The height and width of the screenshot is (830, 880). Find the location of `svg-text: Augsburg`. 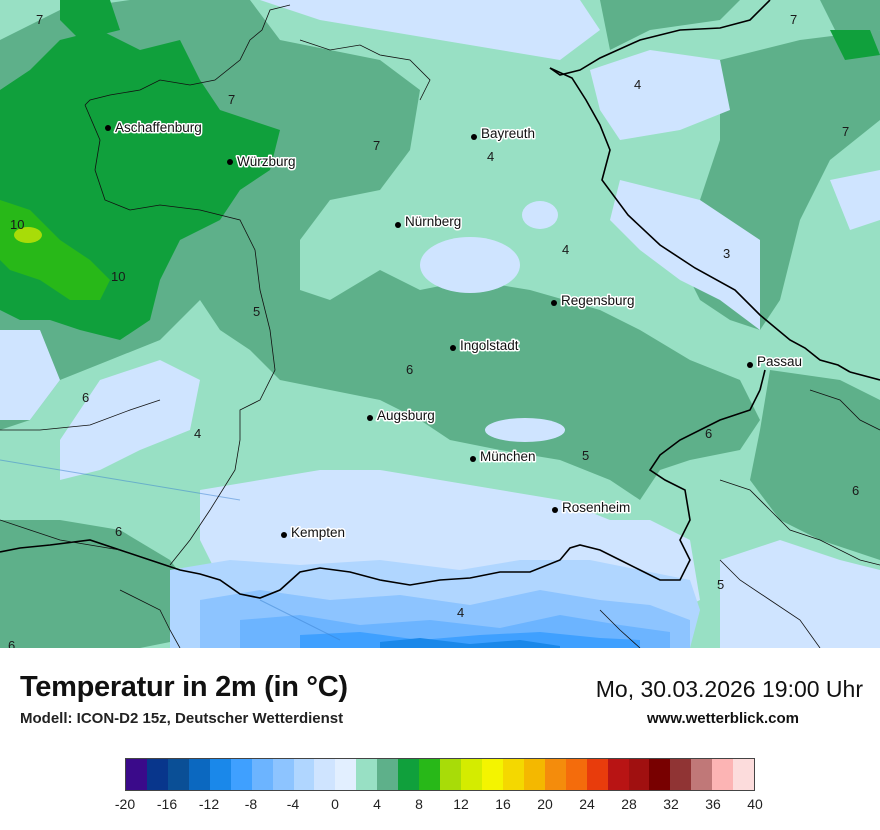

svg-text: Augsburg is located at coordinates (406, 415).